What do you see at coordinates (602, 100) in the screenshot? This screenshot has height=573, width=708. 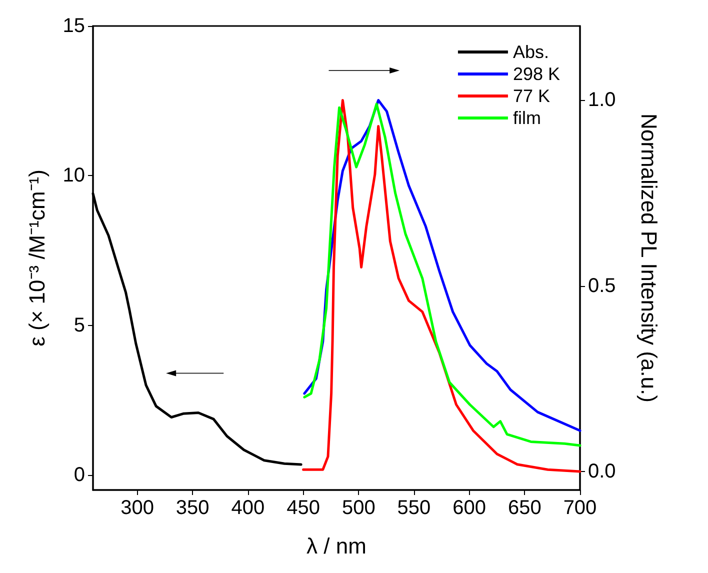 I see `y2-tick-label: 1.0` at bounding box center [602, 100].